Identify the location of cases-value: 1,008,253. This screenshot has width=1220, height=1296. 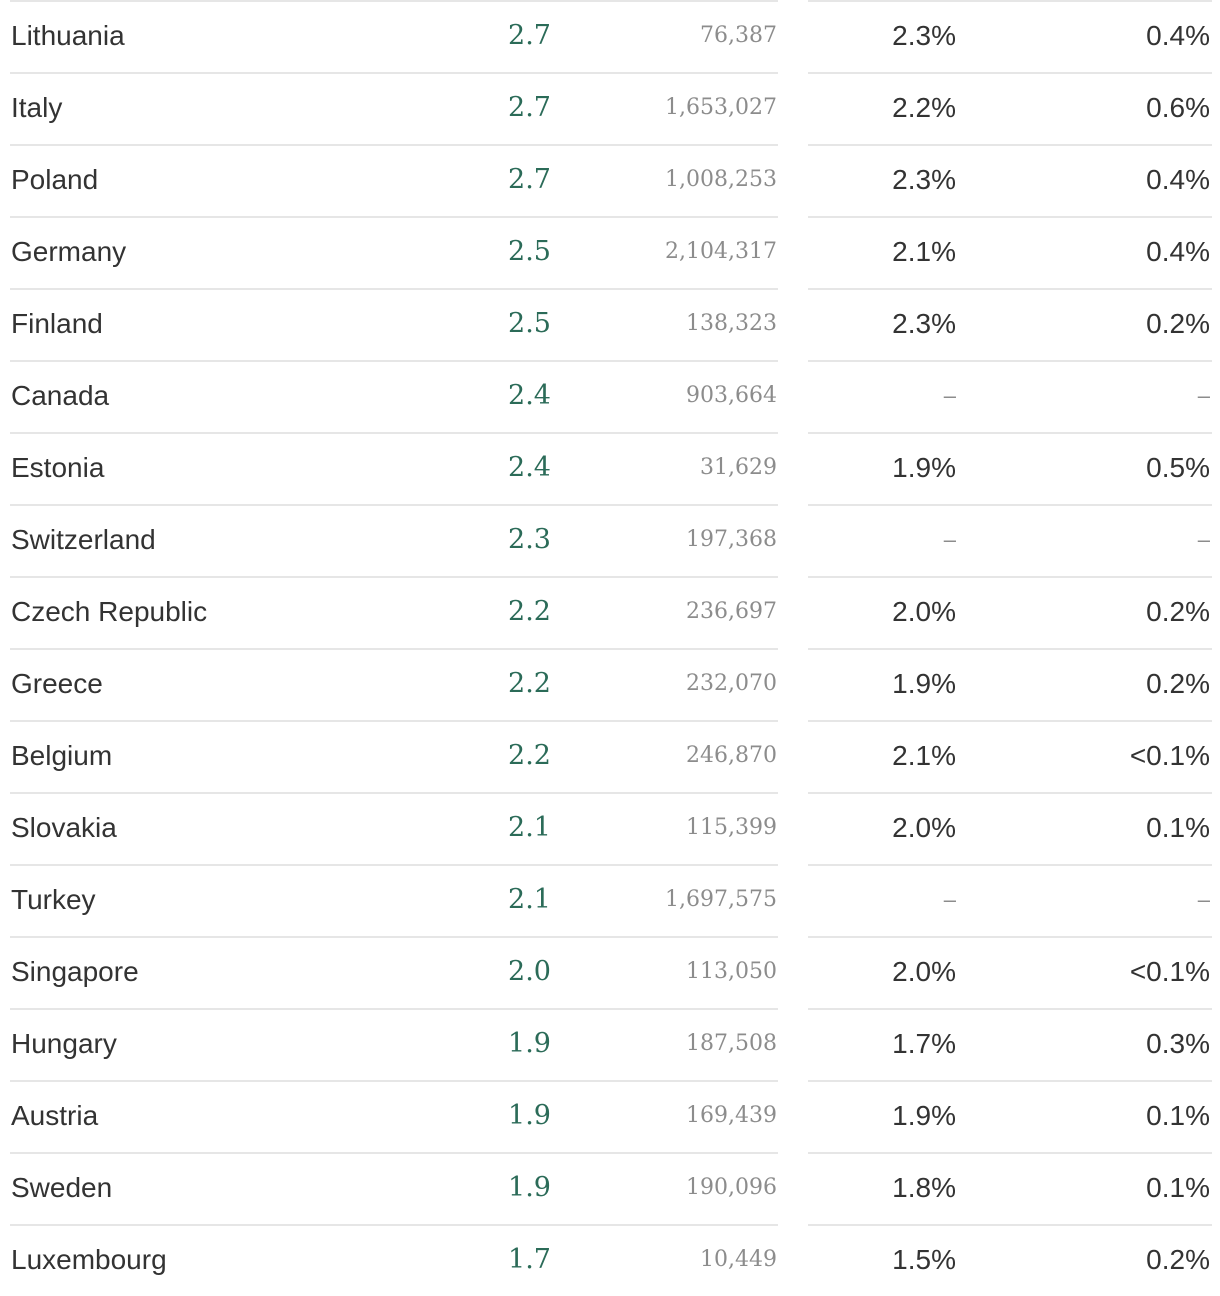
(721, 179).